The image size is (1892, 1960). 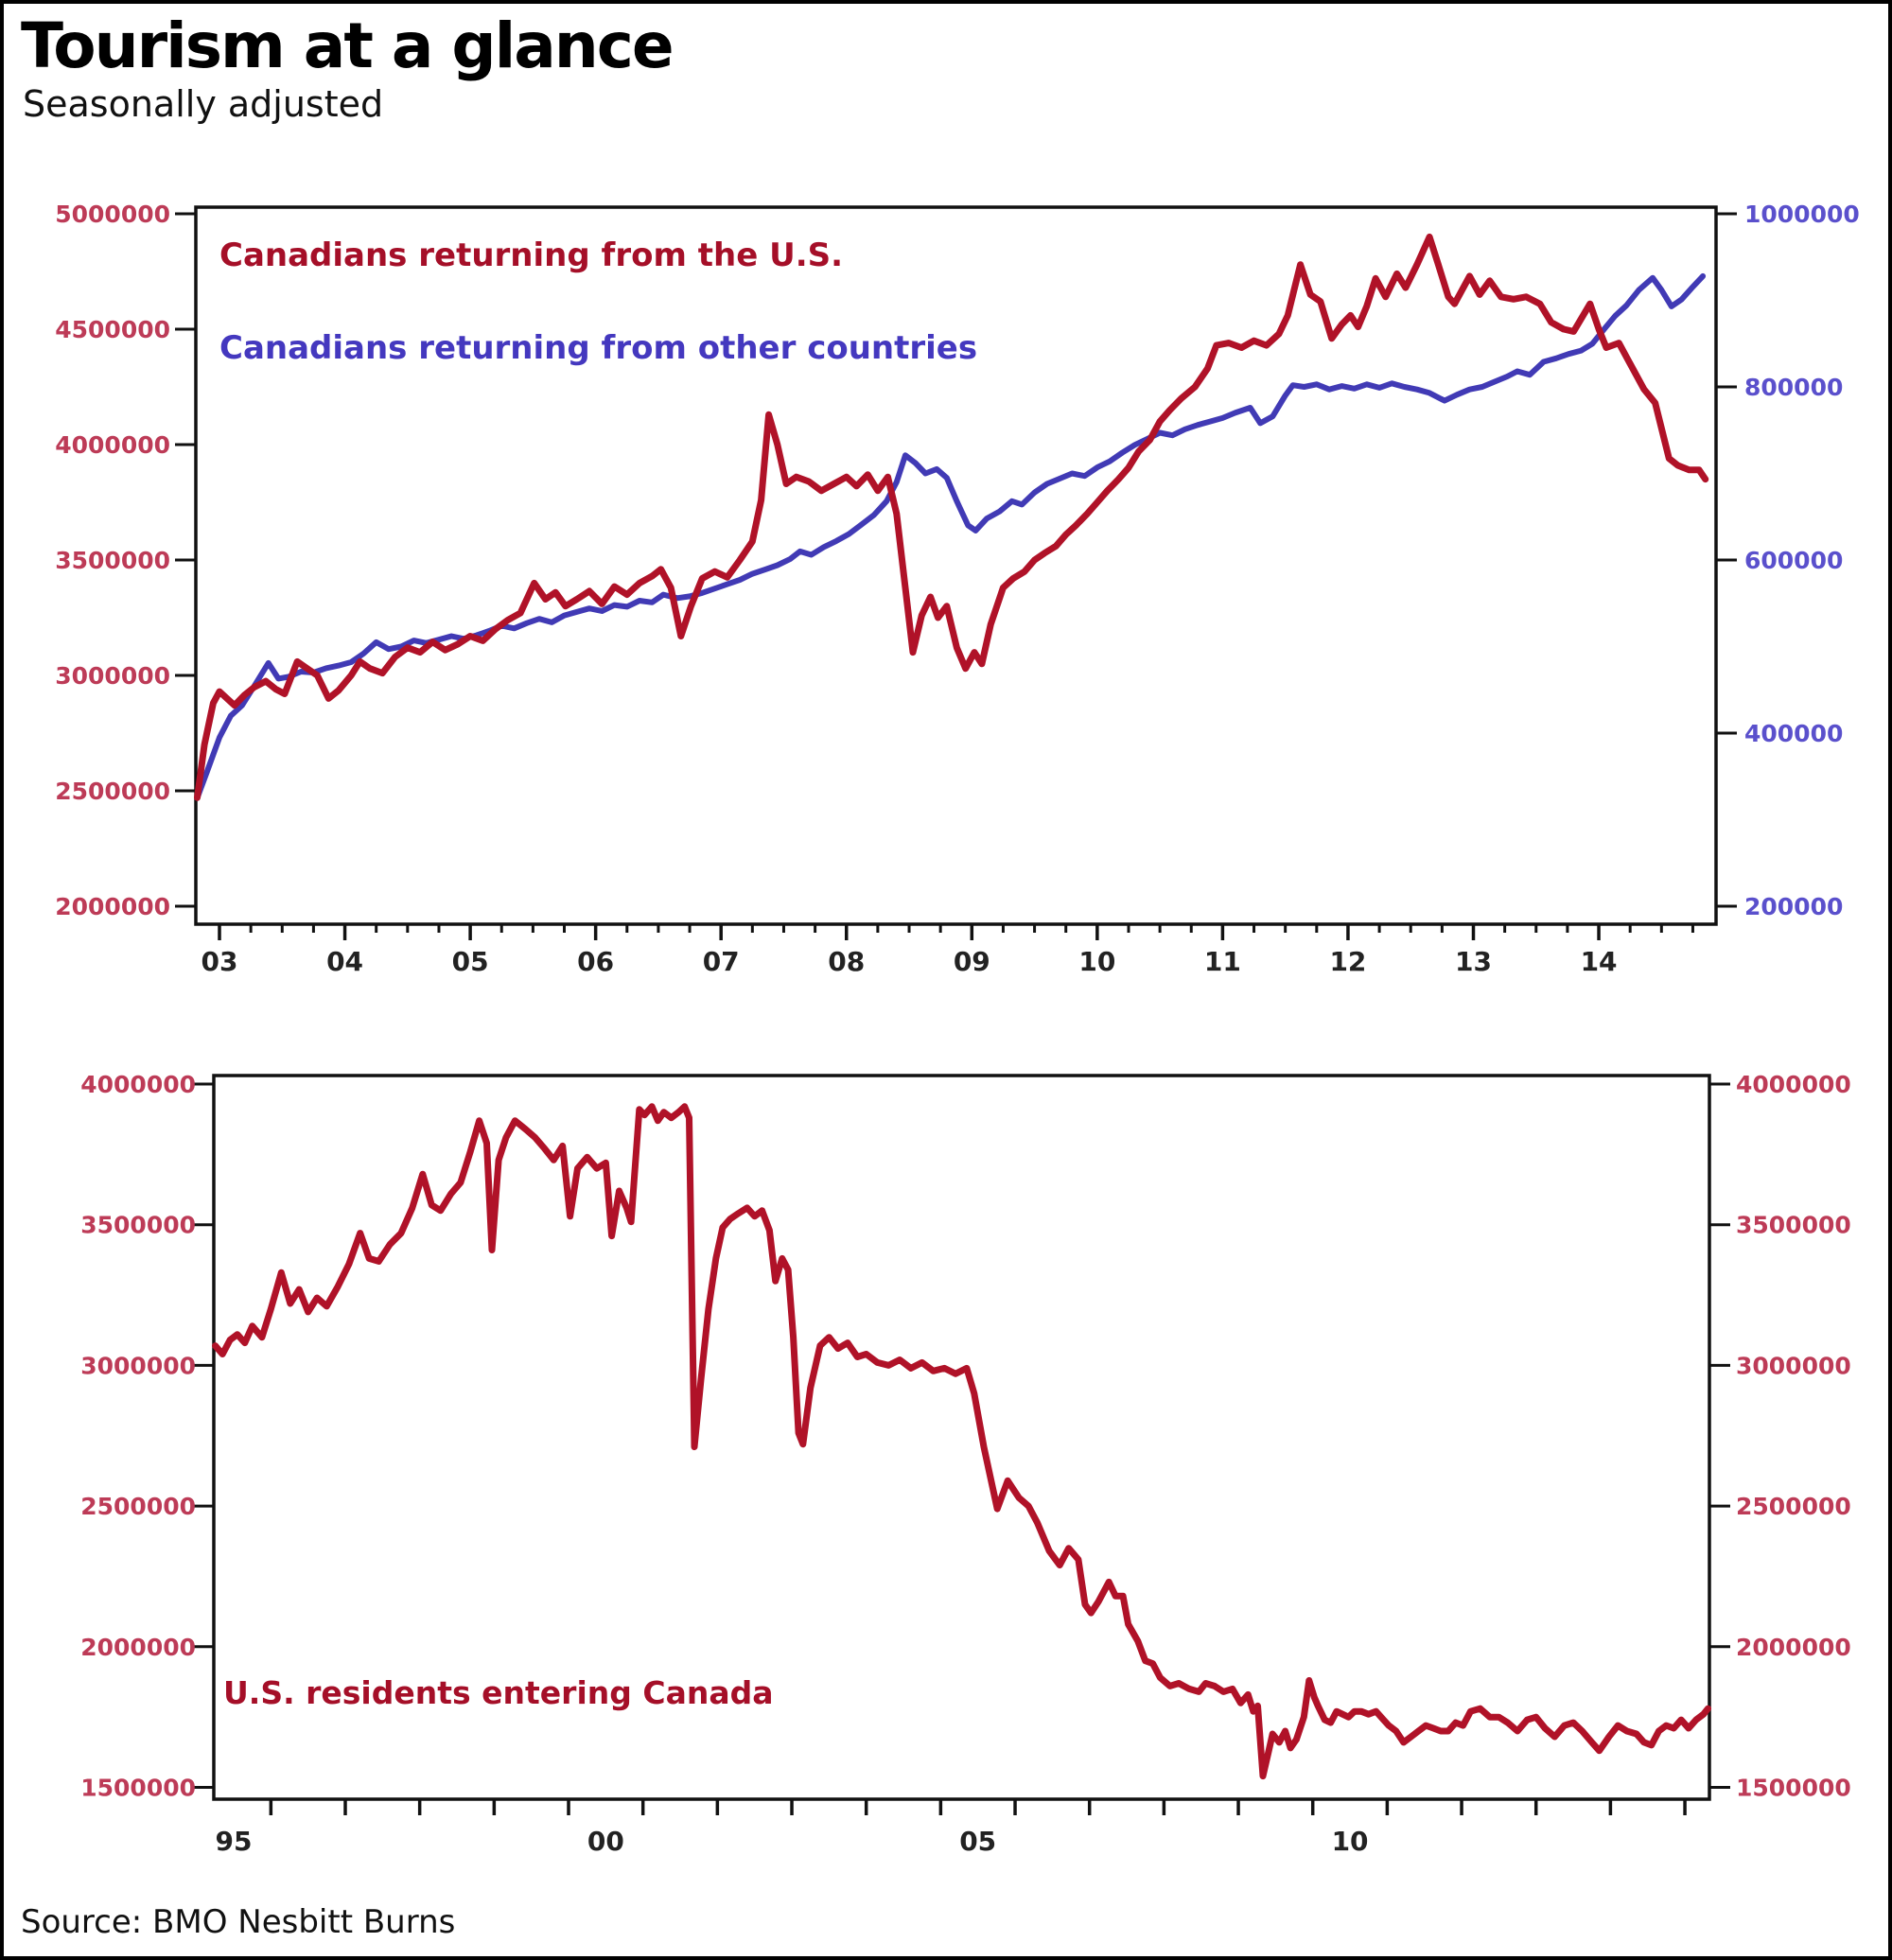 What do you see at coordinates (1793, 560) in the screenshot?
I see `top-right-axis-label: 600000` at bounding box center [1793, 560].